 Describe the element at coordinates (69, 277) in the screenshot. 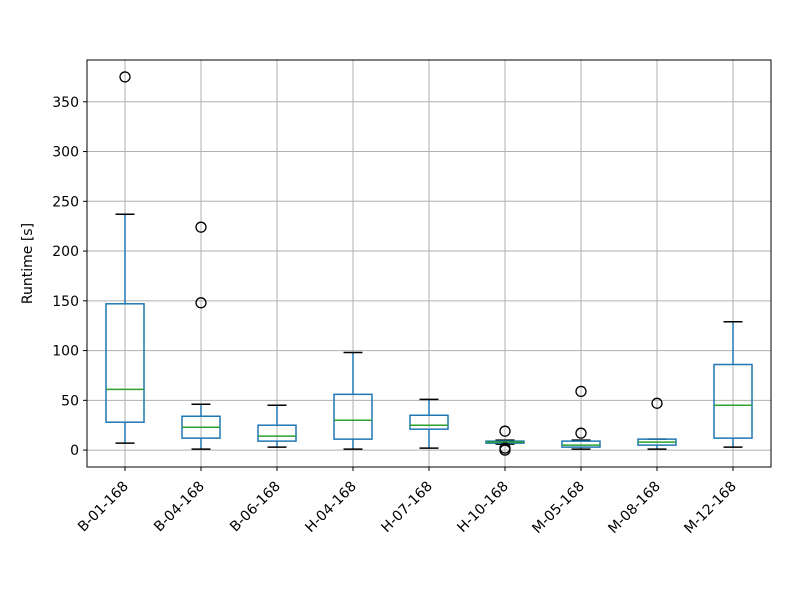

I see `y-axis-ticks: 0 50 100 150 200 250 300 350` at that location.